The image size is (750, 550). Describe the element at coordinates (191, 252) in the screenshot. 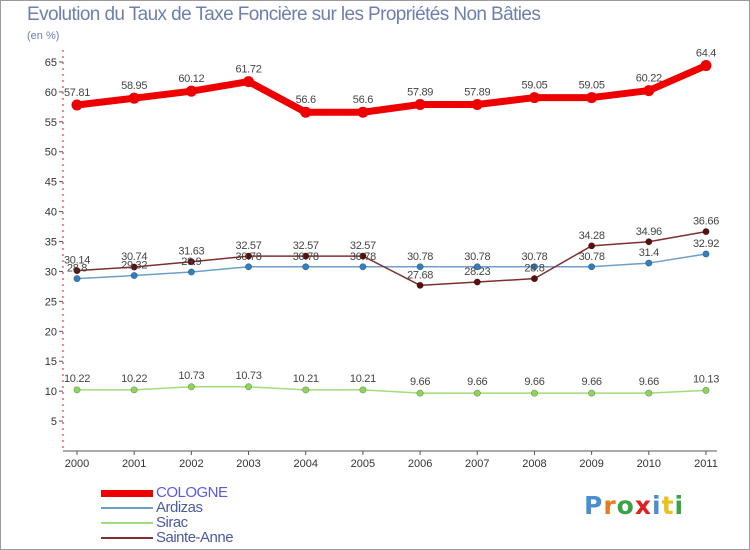

I see `data-label: 31.63` at that location.